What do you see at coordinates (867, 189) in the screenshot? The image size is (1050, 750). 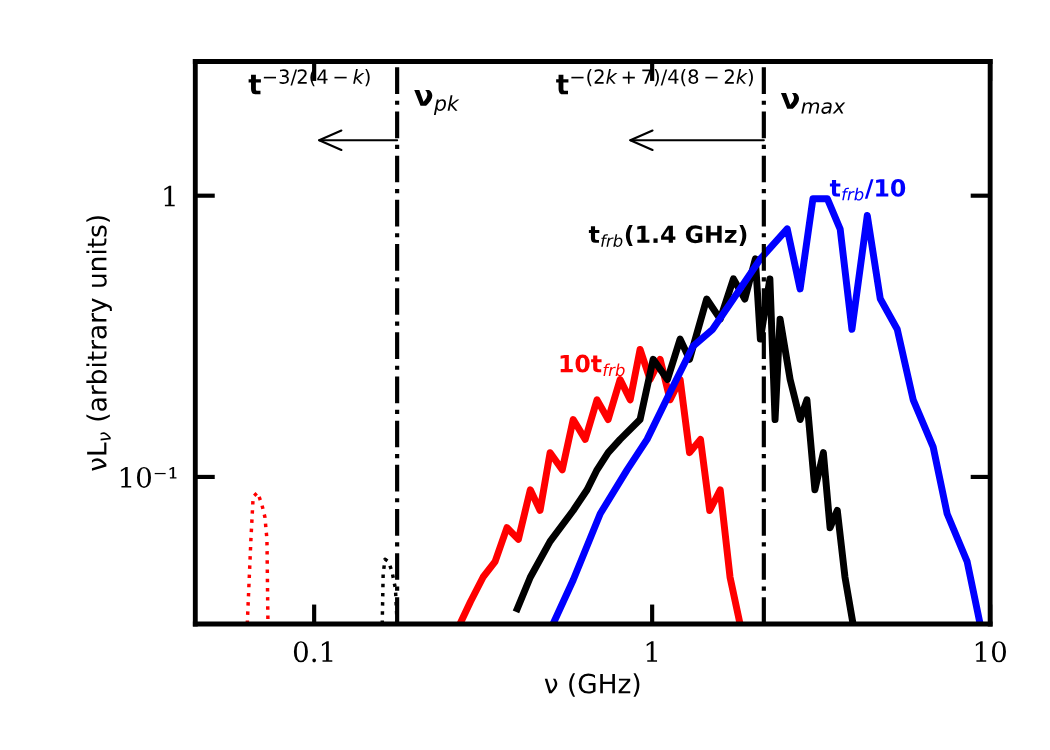 I see `series-label: t$_{frb}$/10` at bounding box center [867, 189].